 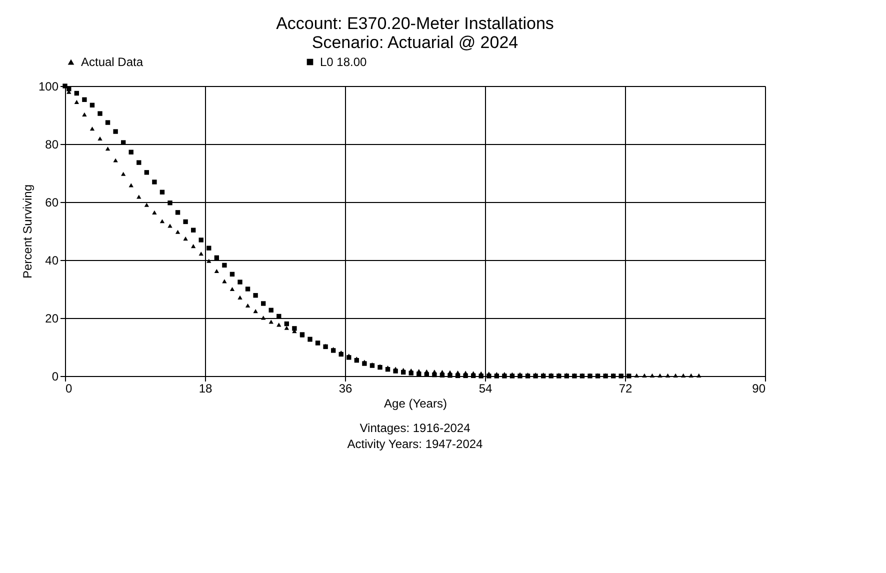 I want to click on text: Vintages: 1916-2024, so click(x=415, y=428).